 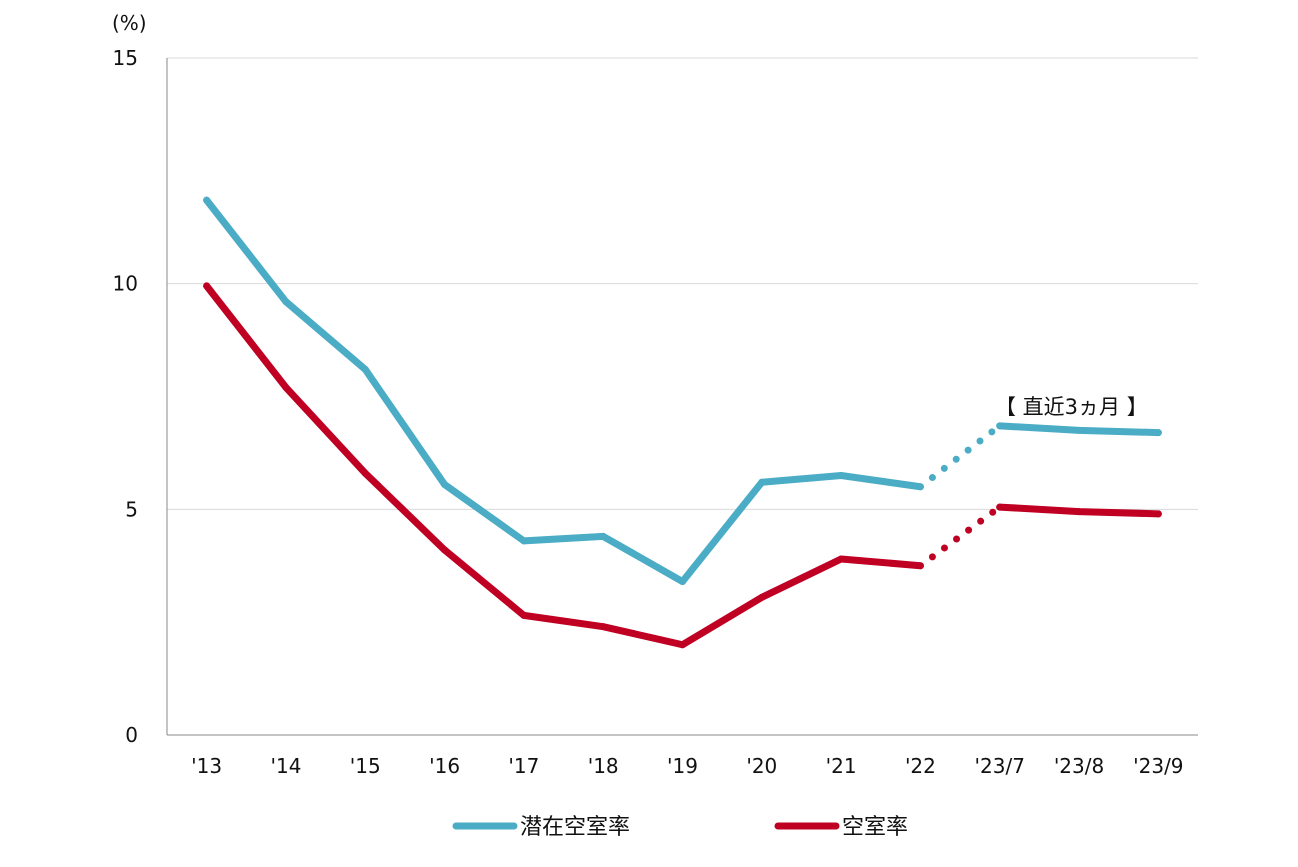 I want to click on legend-label: 空室率, so click(x=875, y=827).